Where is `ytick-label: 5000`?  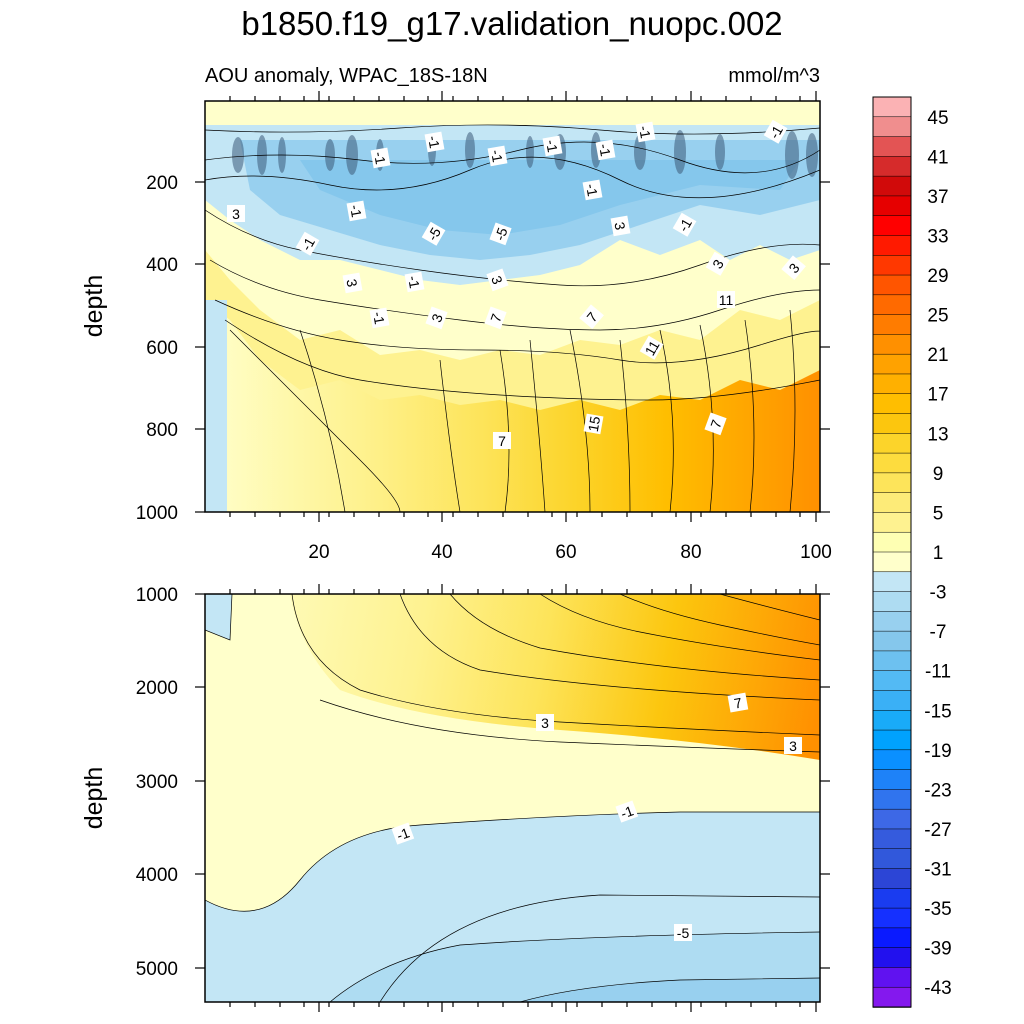 ytick-label: 5000 is located at coordinates (157, 969).